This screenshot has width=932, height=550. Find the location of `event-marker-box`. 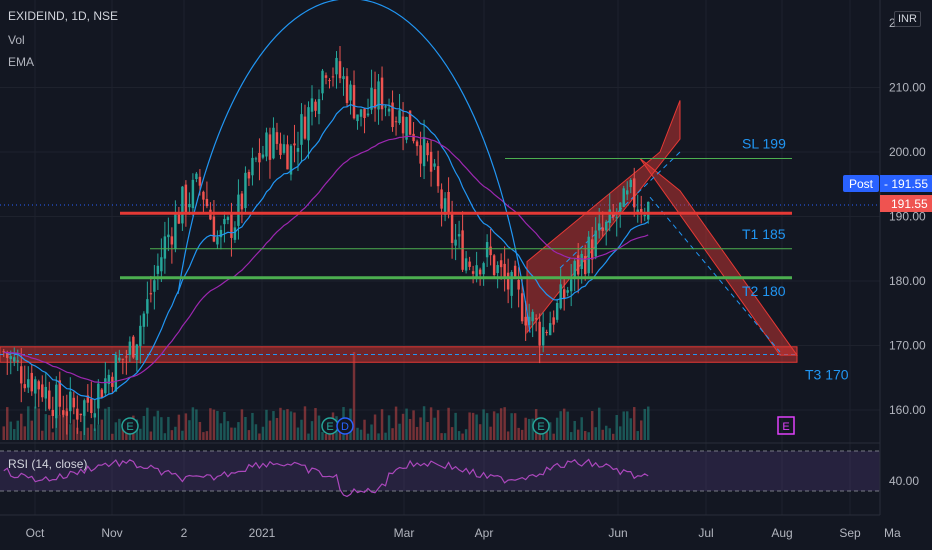

event-marker-box is located at coordinates (786, 425).